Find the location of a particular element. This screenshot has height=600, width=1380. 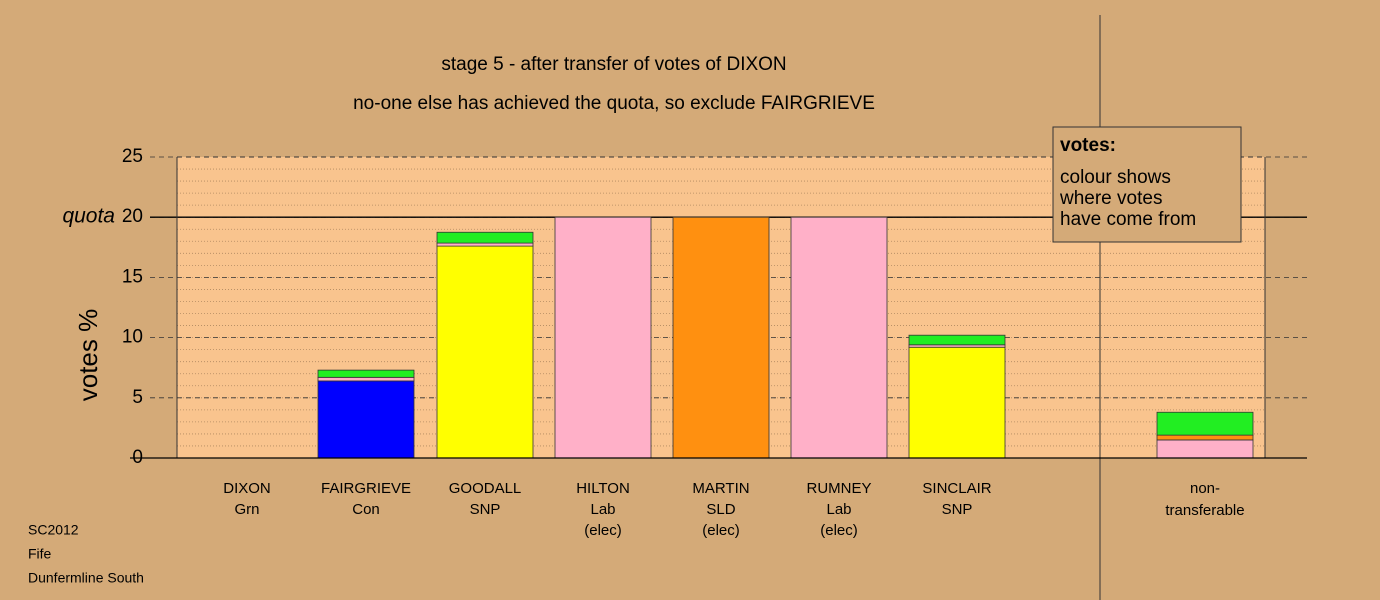

legend-text: have come from is located at coordinates (1128, 219).